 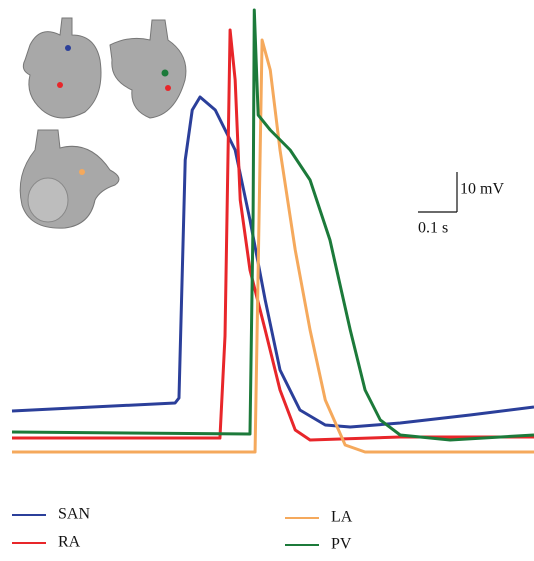 I want to click on heart-illustrations, so click(x=103, y=123).